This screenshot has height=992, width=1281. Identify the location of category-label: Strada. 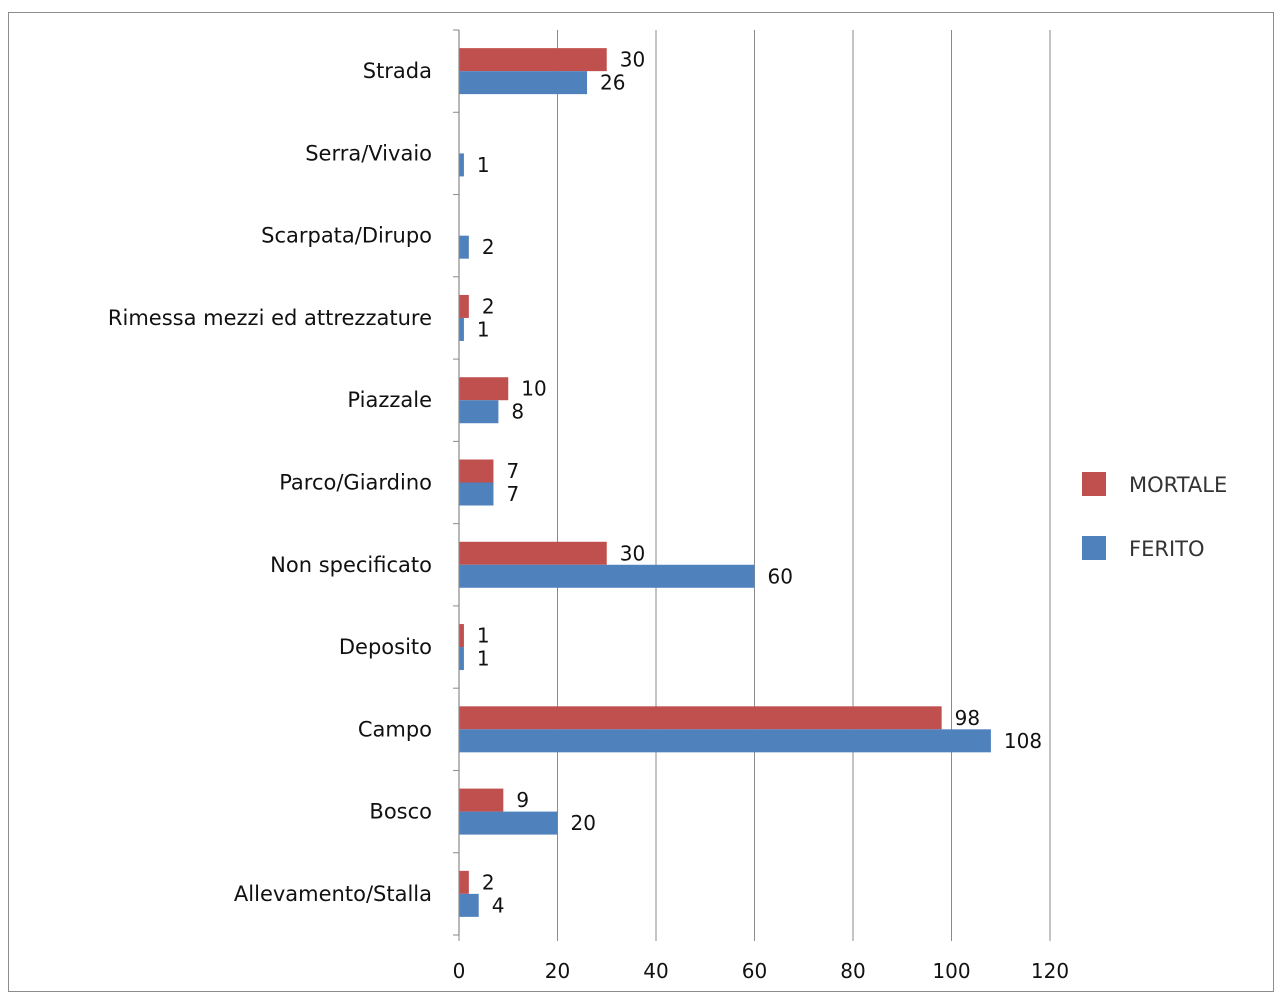
(397, 71).